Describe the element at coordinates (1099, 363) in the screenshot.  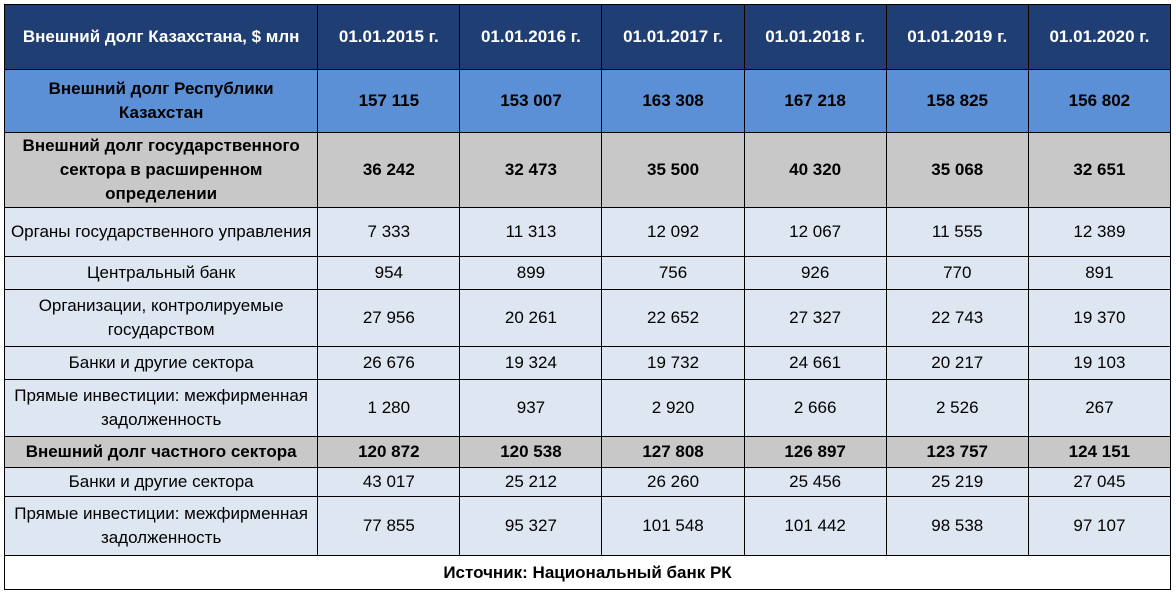
I see `cell-value: 19 103` at that location.